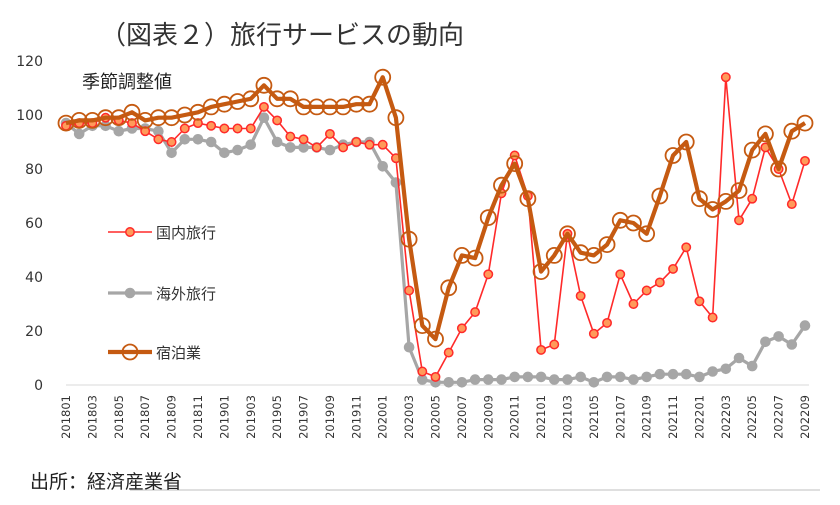 This screenshot has width=840, height=505. What do you see at coordinates (38, 386) in the screenshot?
I see `y-tick-label: 0` at bounding box center [38, 386].